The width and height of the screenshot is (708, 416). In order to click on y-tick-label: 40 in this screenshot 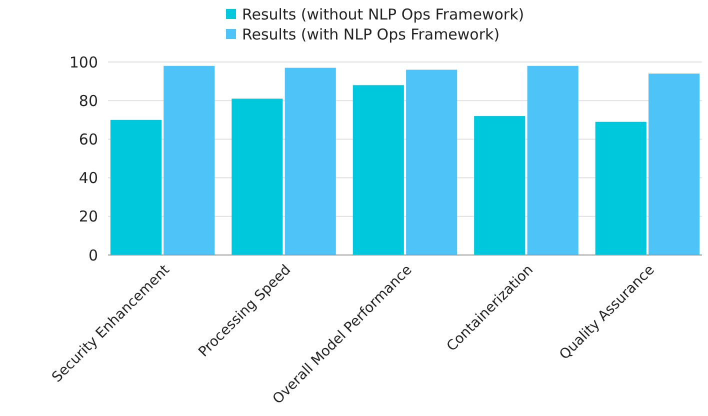, I will do `click(88, 178)`.